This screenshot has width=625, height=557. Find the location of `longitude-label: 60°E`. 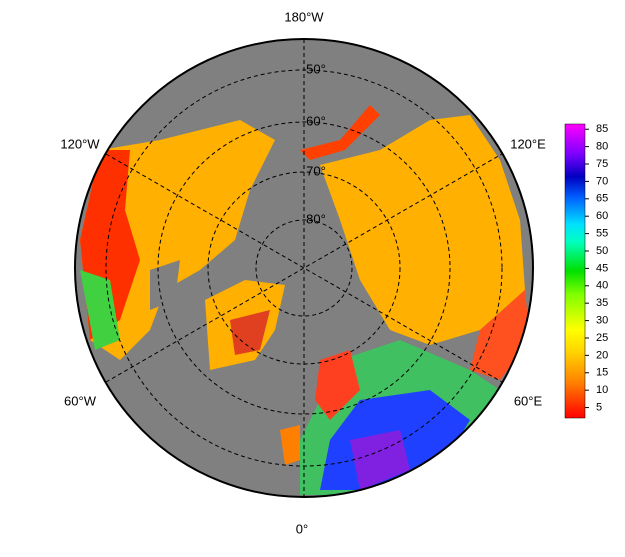

longitude-label: 60°E is located at coordinates (528, 400).